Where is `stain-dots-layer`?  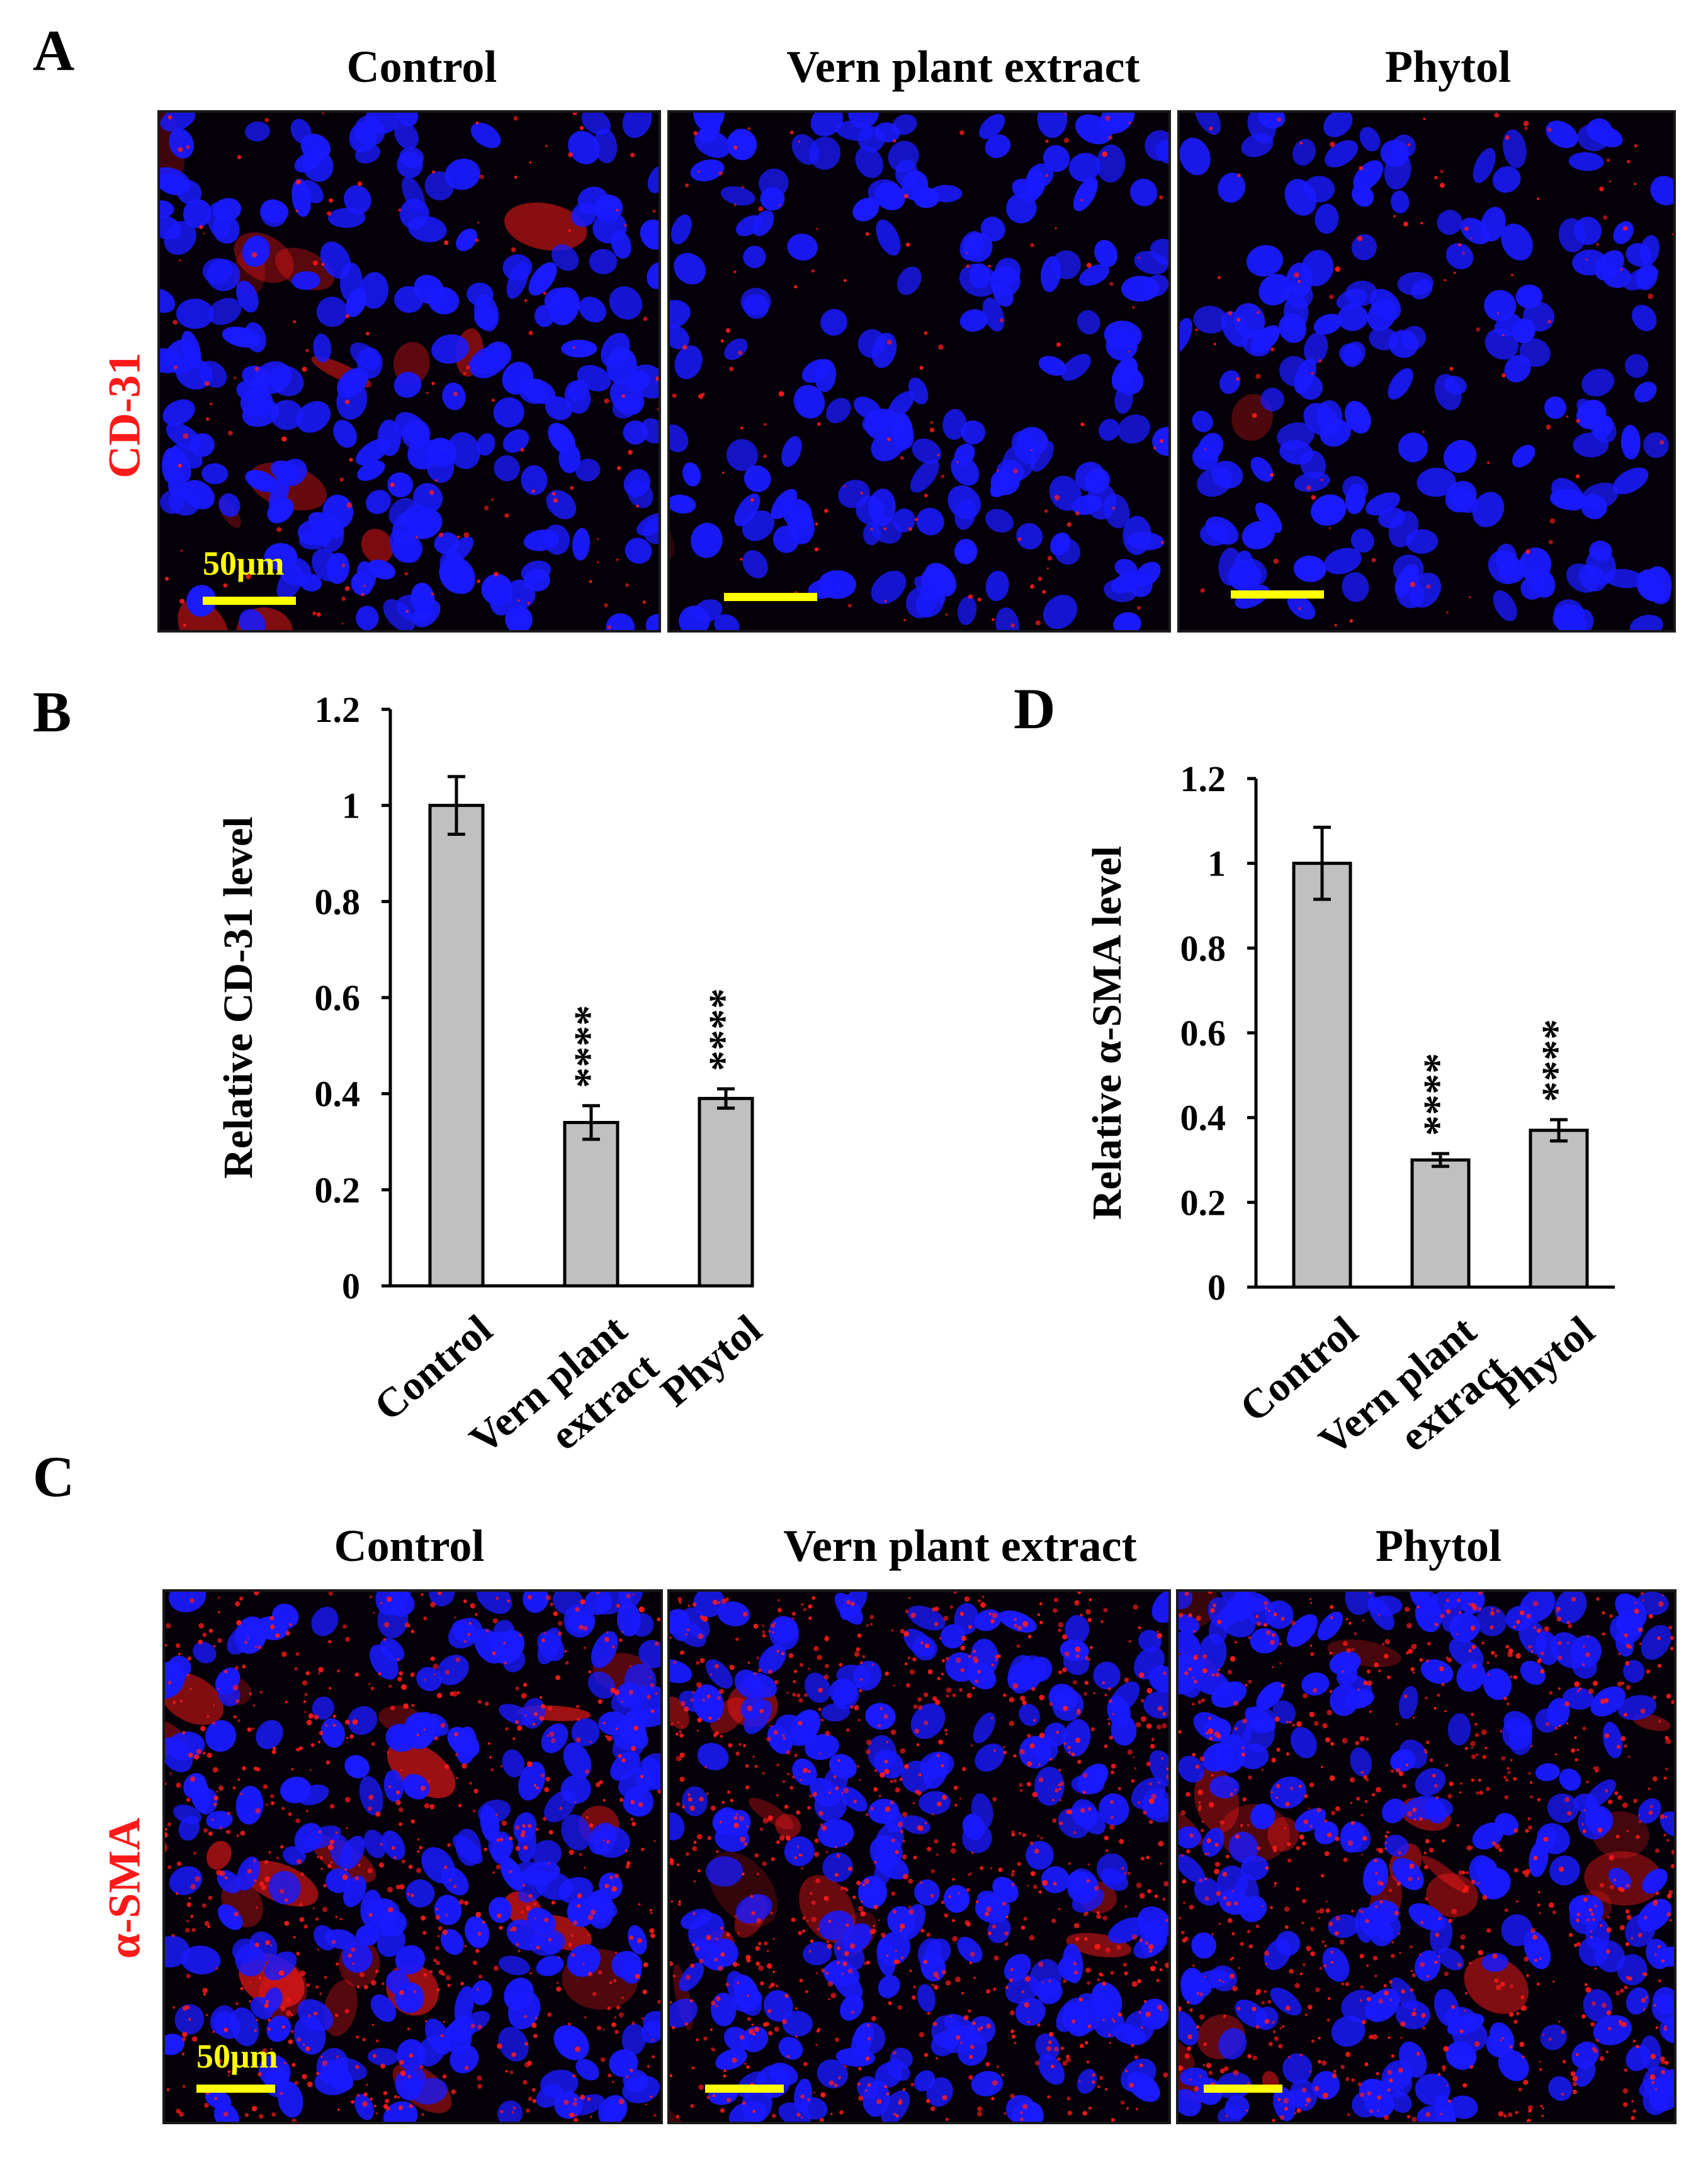
stain-dots-layer is located at coordinates (919, 1857).